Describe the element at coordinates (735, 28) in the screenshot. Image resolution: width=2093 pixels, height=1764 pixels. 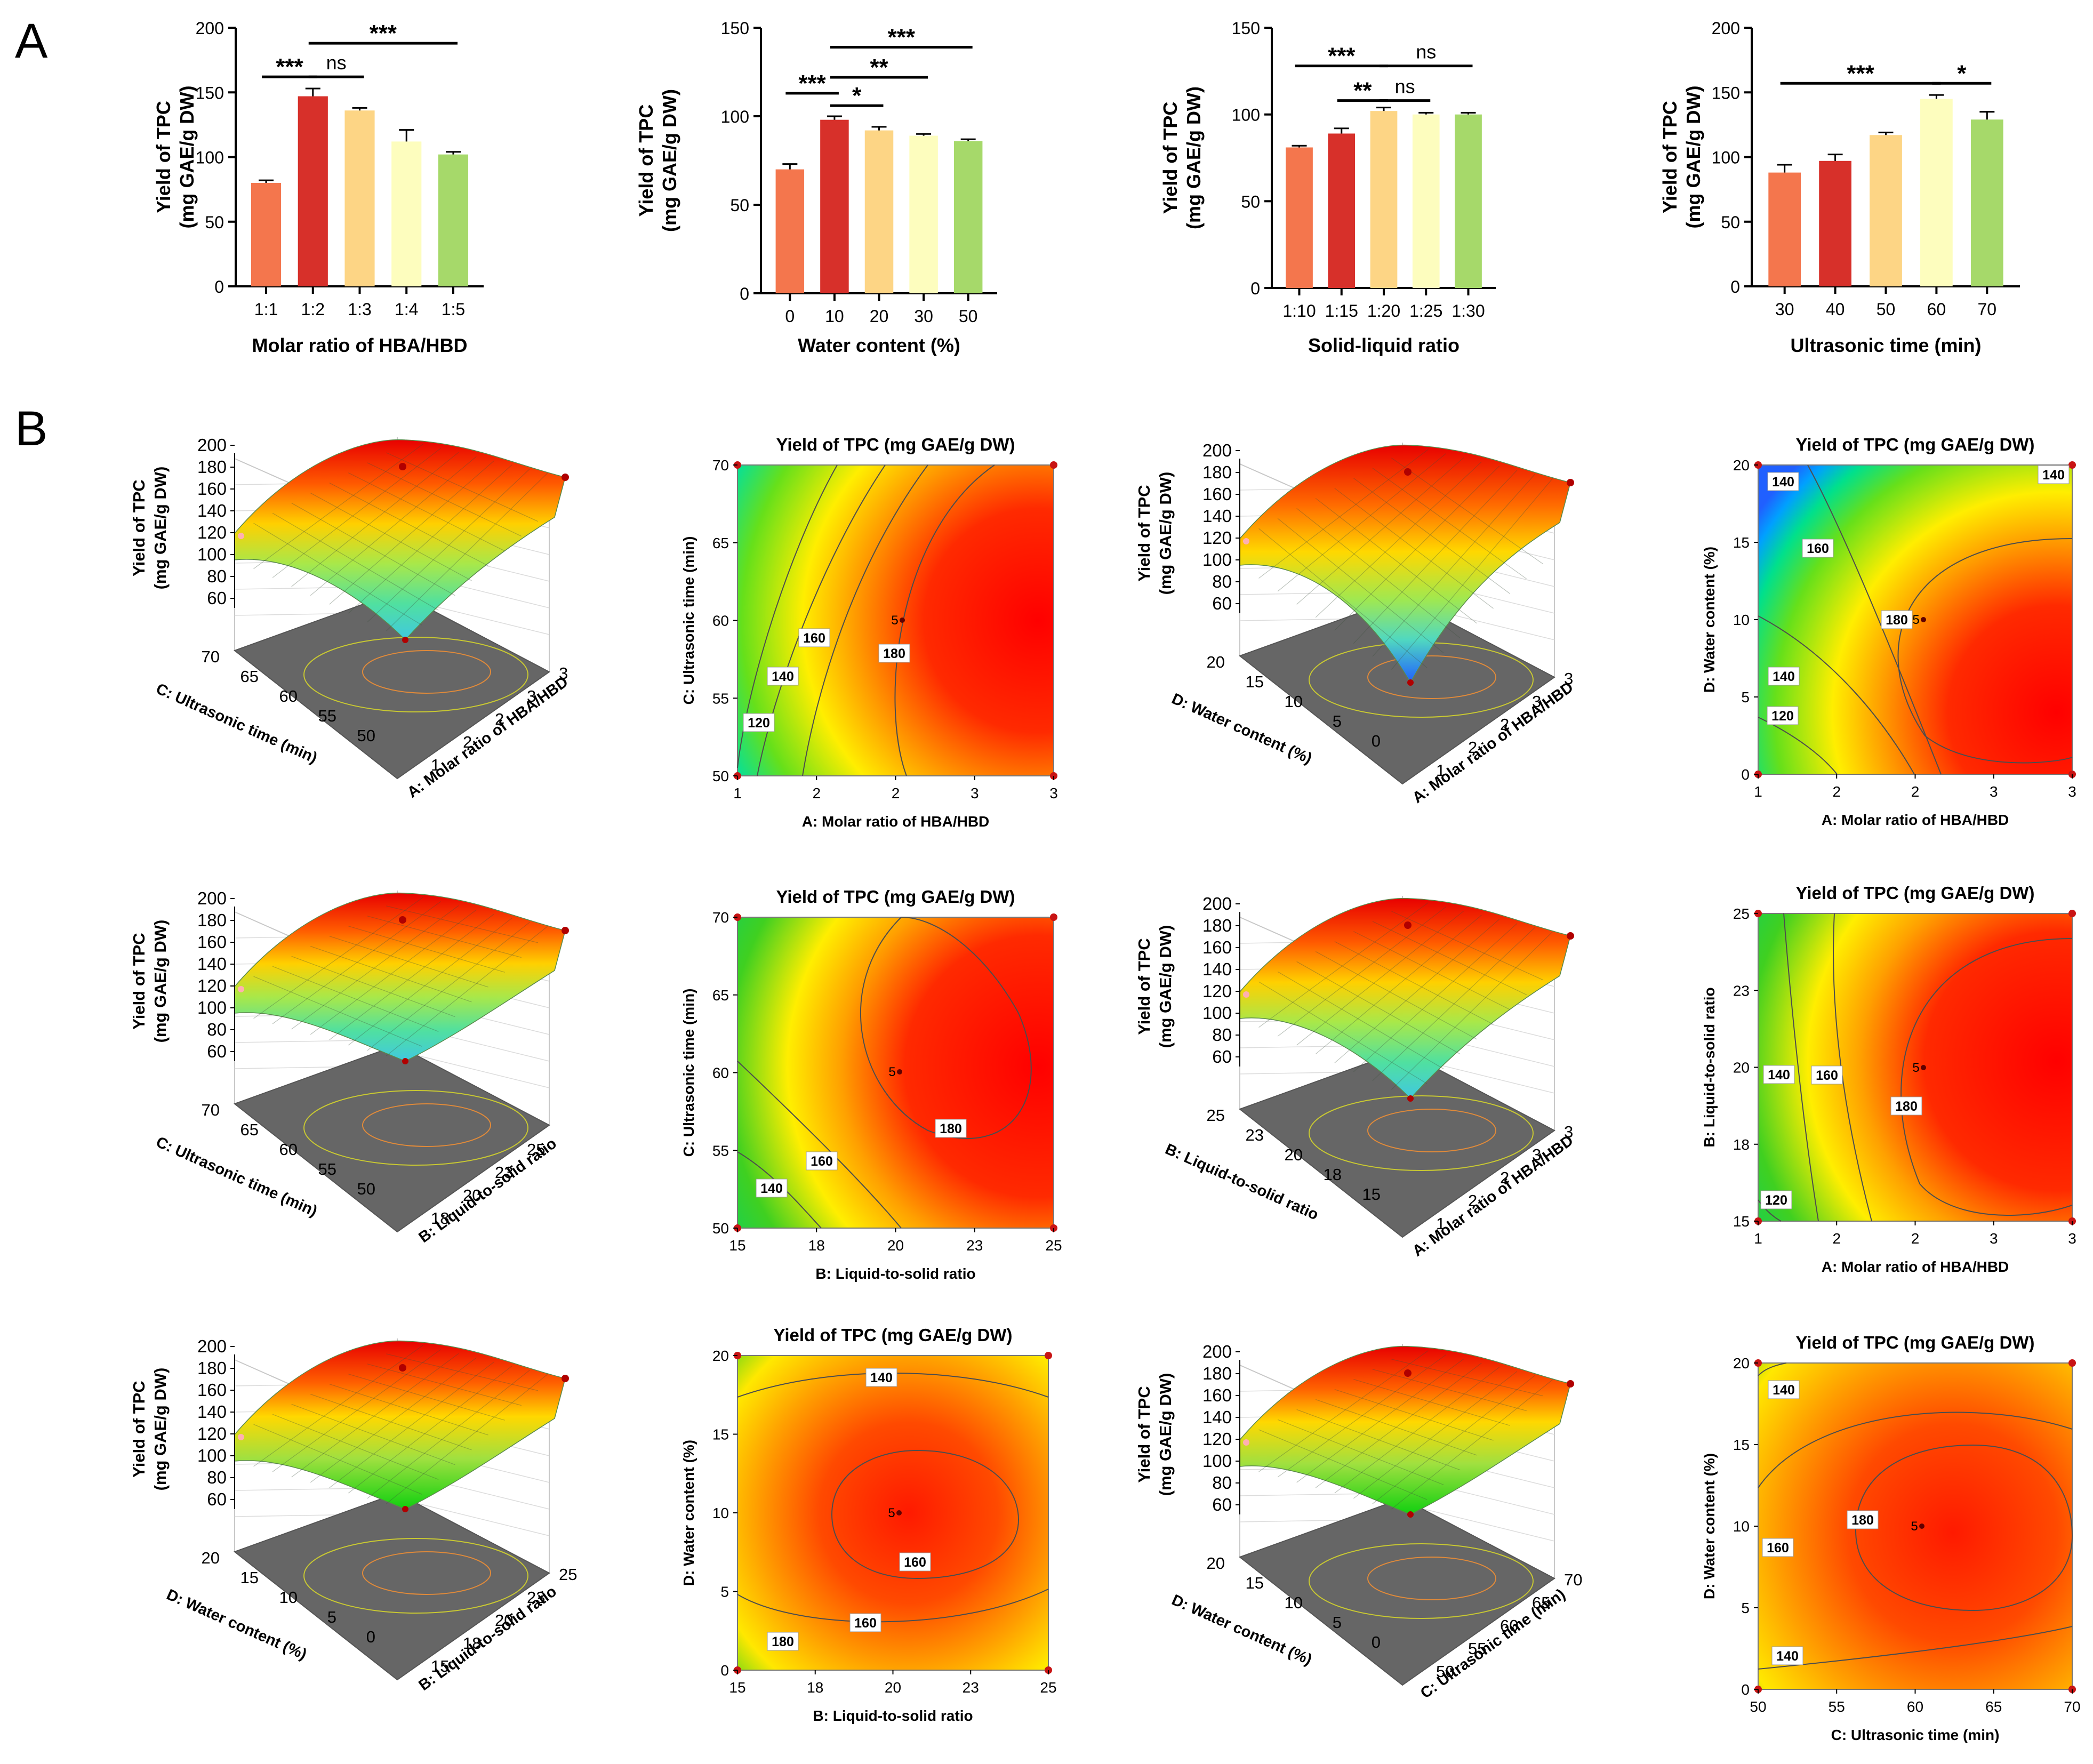
I see `y-tick-label: 150` at that location.